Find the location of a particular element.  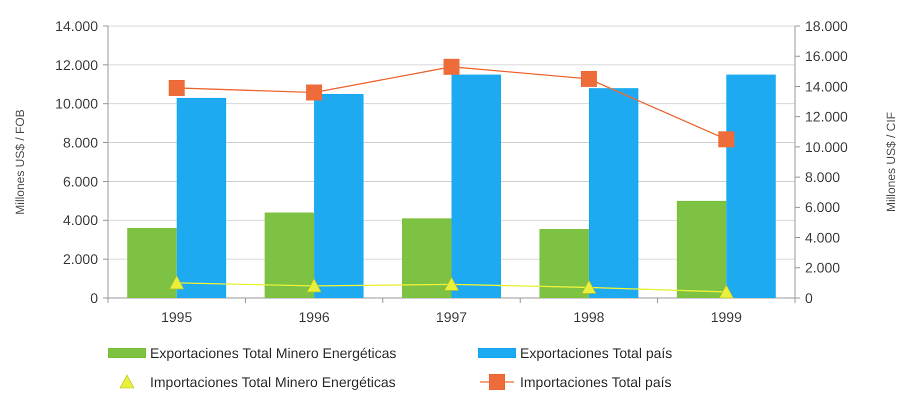

x-tick-label: 1995 is located at coordinates (176, 317).